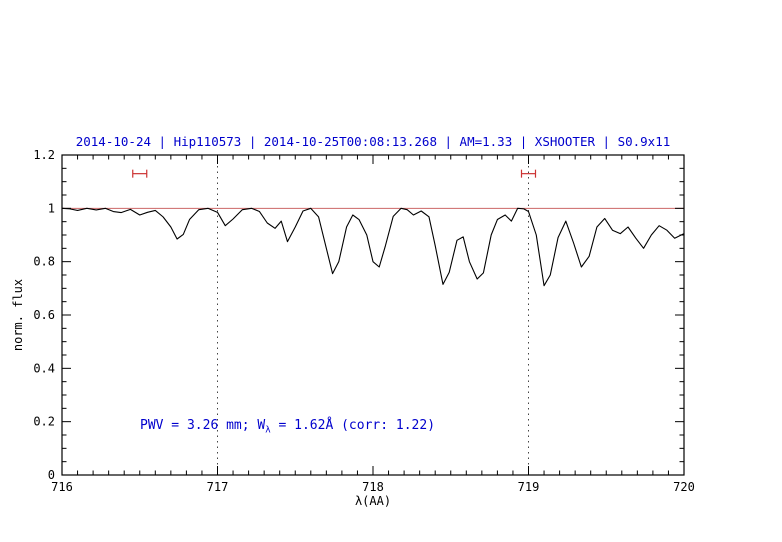 The width and height of the screenshot is (782, 542). What do you see at coordinates (51, 208) in the screenshot?
I see `svg-text: 1` at bounding box center [51, 208].